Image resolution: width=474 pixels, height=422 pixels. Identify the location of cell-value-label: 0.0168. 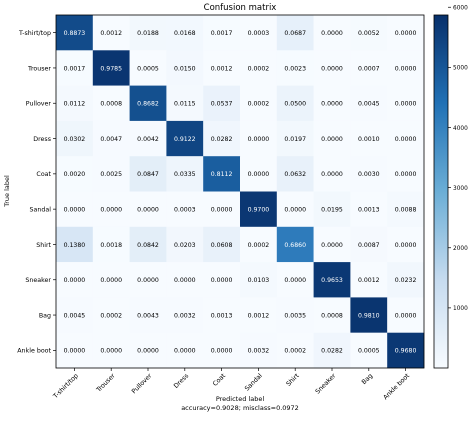
(185, 33).